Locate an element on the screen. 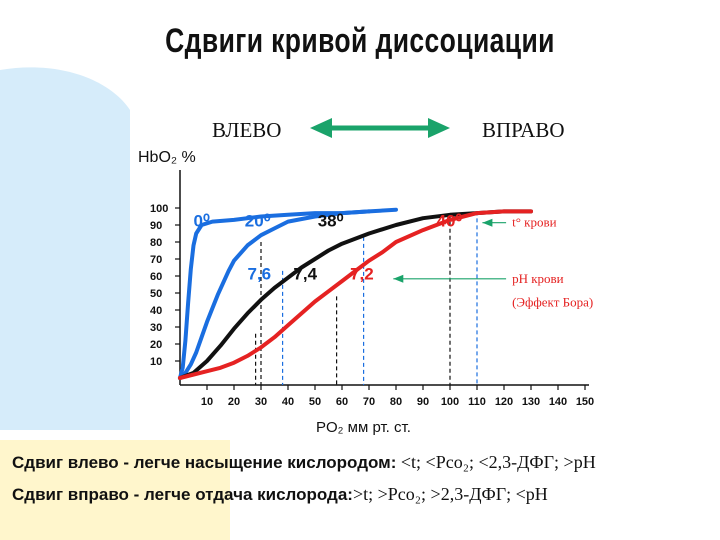 The width and height of the screenshot is (720, 540). x-tick-label: 10 is located at coordinates (207, 402).